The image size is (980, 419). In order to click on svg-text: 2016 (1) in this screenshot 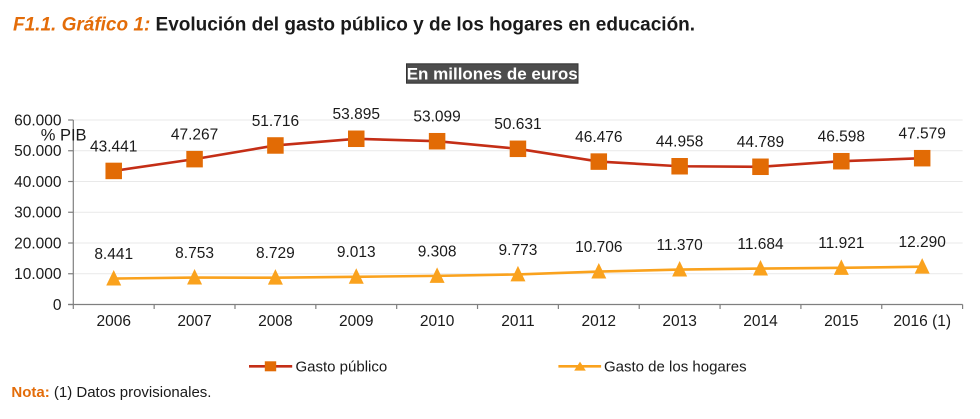, I will do `click(922, 321)`.